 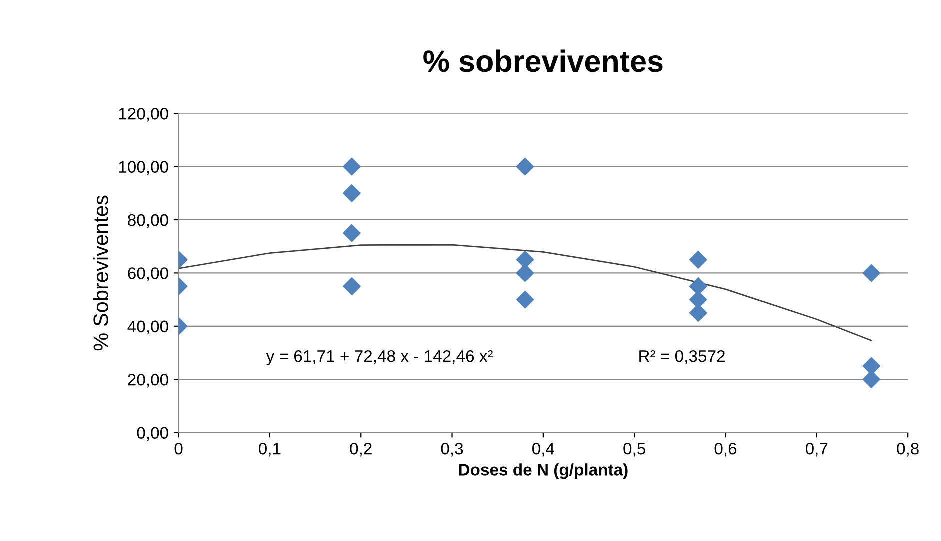 What do you see at coordinates (152, 434) in the screenshot?
I see `y-tick-label: 0,00` at bounding box center [152, 434].